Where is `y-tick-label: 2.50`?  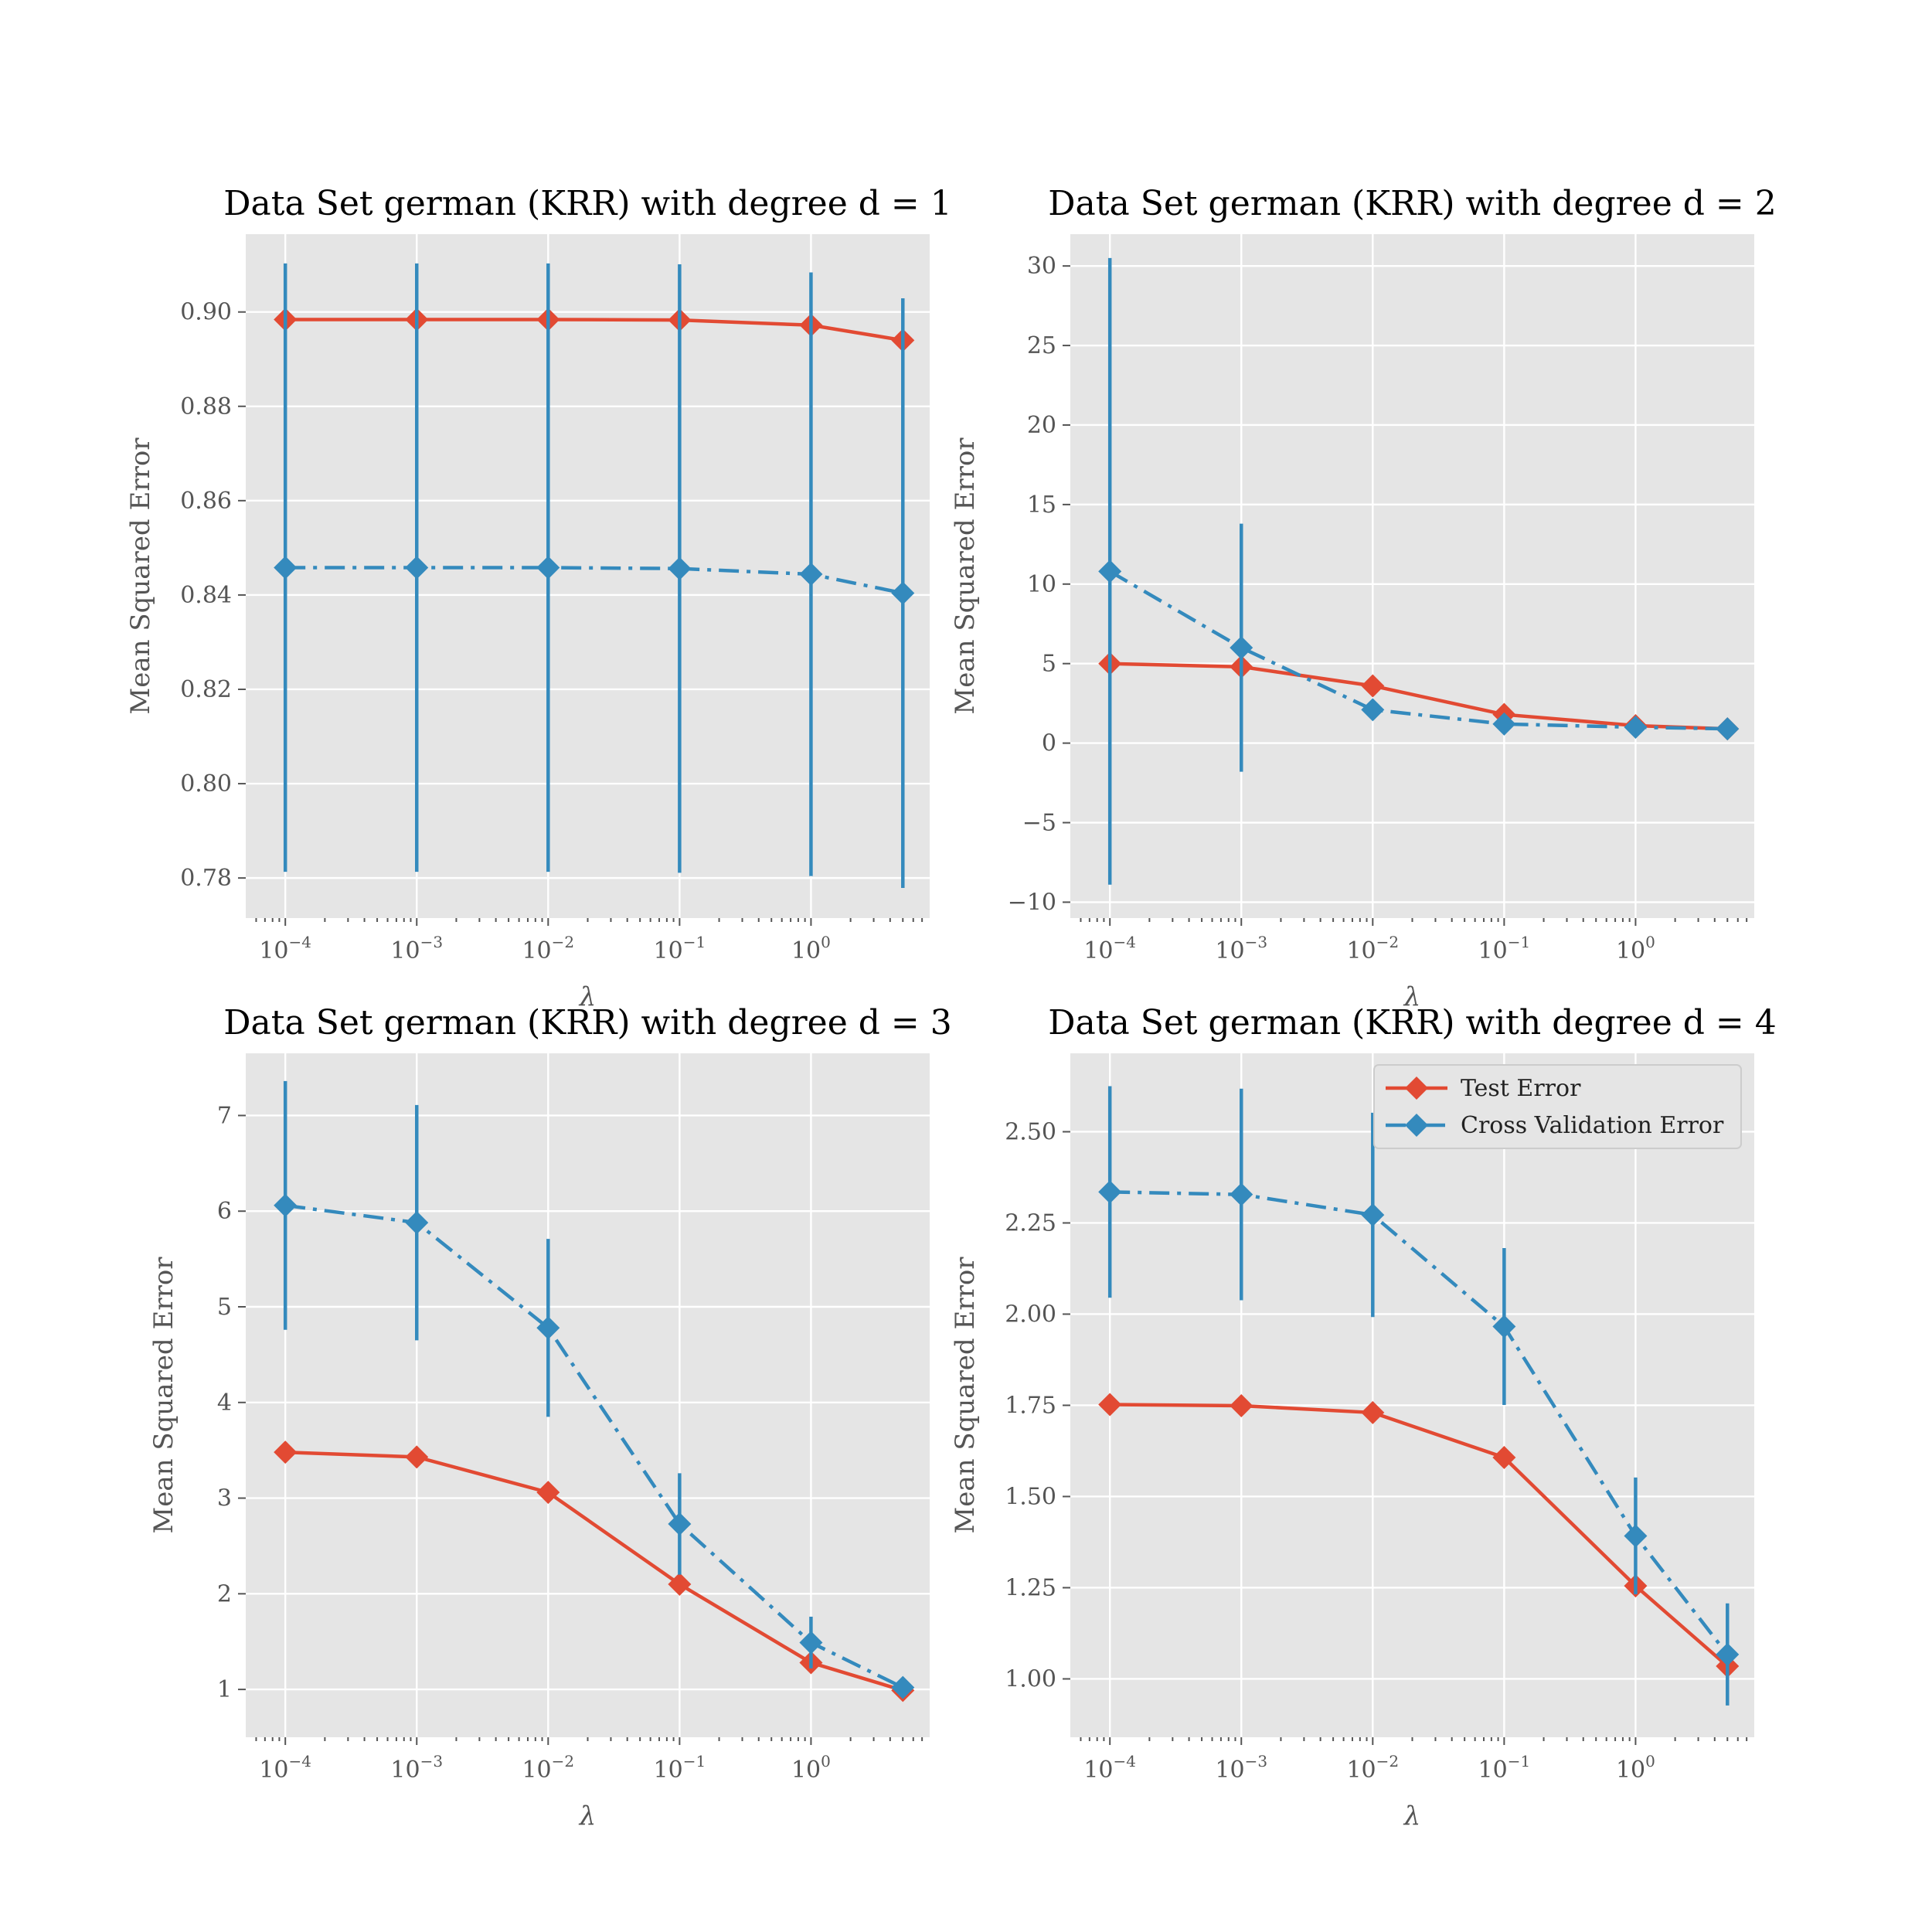
y-tick-label: 2.50 is located at coordinates (1030, 1132).